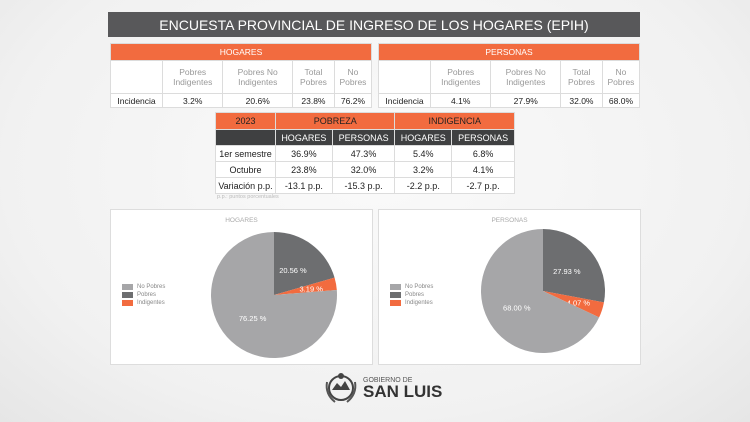 The image size is (750, 422). What do you see at coordinates (483, 153) in the screenshot?
I see `cell: 6.8%` at bounding box center [483, 153].